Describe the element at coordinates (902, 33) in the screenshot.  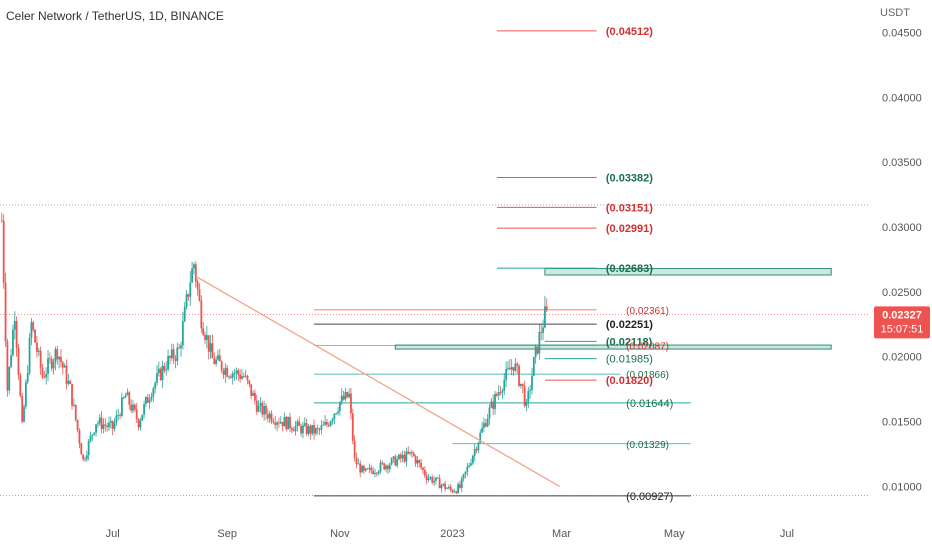
I see `y-tick-label: 0.04500` at that location.